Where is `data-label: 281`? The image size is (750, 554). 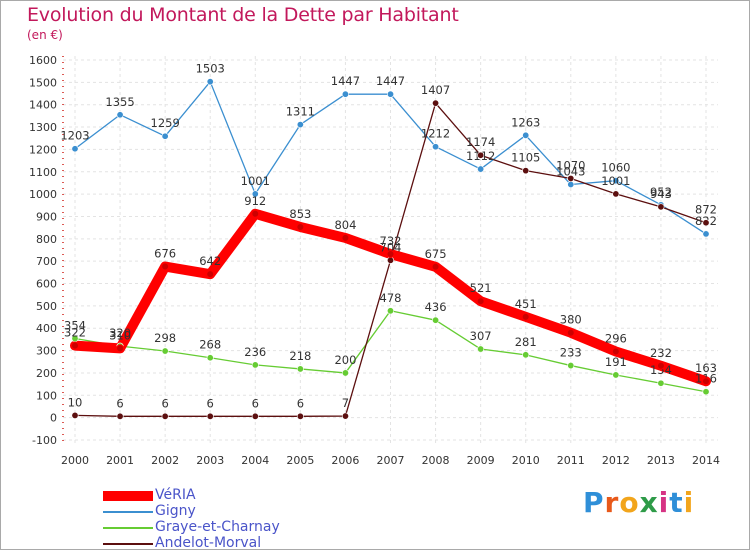
data-label: 281 is located at coordinates (526, 342).